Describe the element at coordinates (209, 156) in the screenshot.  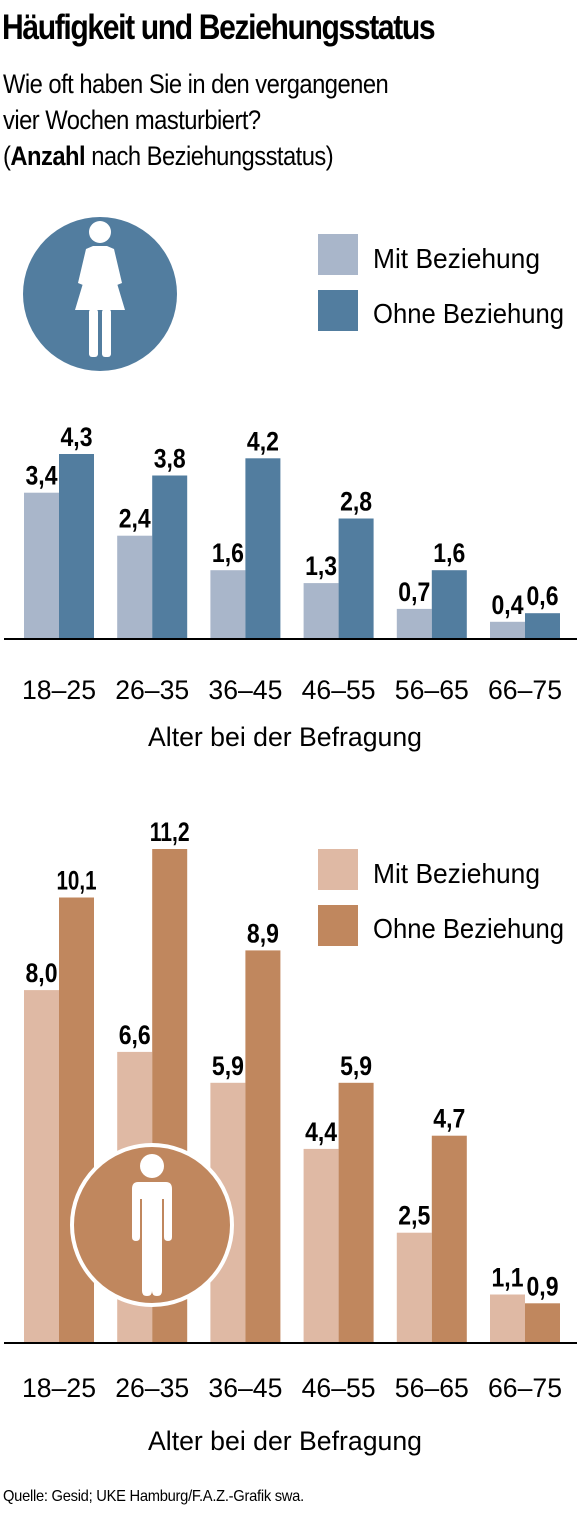
I see `subtitle-rest: nach Beziehungsstatus)` at that location.